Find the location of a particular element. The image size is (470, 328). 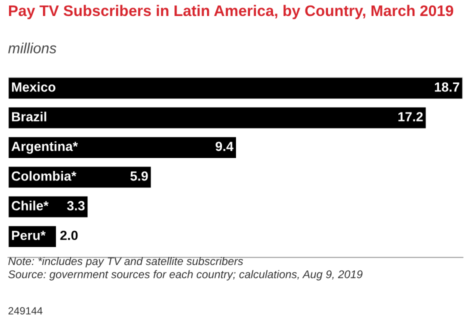

y-tick-label: Brazil is located at coordinates (29, 117).